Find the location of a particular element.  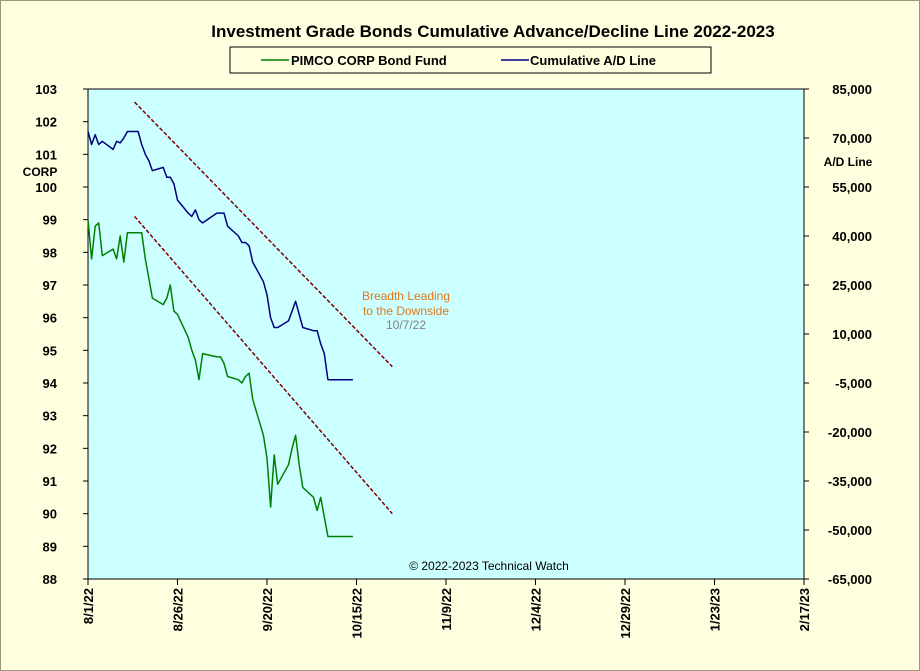

trendline-left is located at coordinates (263, 365).